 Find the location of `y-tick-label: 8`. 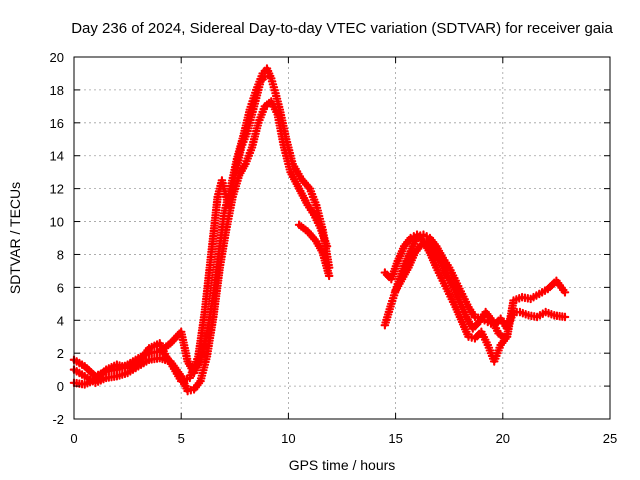

y-tick-label: 8 is located at coordinates (60, 254).